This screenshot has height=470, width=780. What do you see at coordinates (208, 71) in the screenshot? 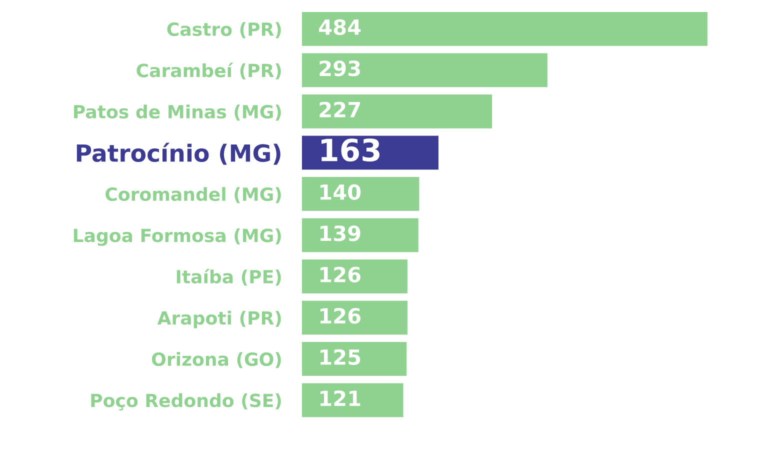
I see `y-tick-label: Carambeí (PR)` at bounding box center [208, 71].